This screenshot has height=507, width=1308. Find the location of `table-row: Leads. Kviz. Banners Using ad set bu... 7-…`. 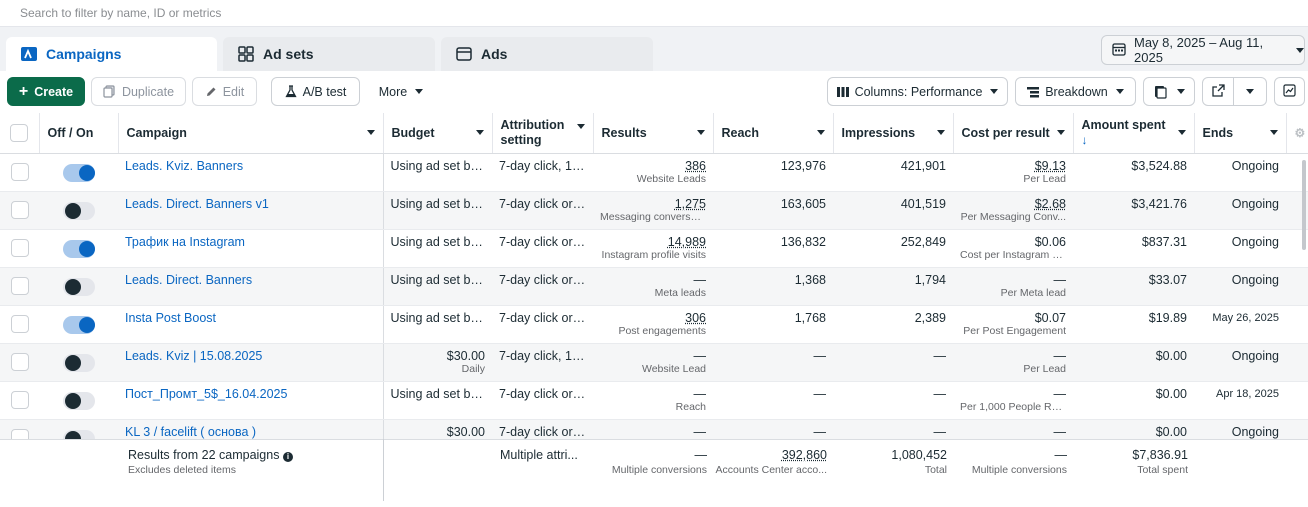

table-row: Leads. Kviz. Banners Using ad set bu... 7-… is located at coordinates (654, 172).